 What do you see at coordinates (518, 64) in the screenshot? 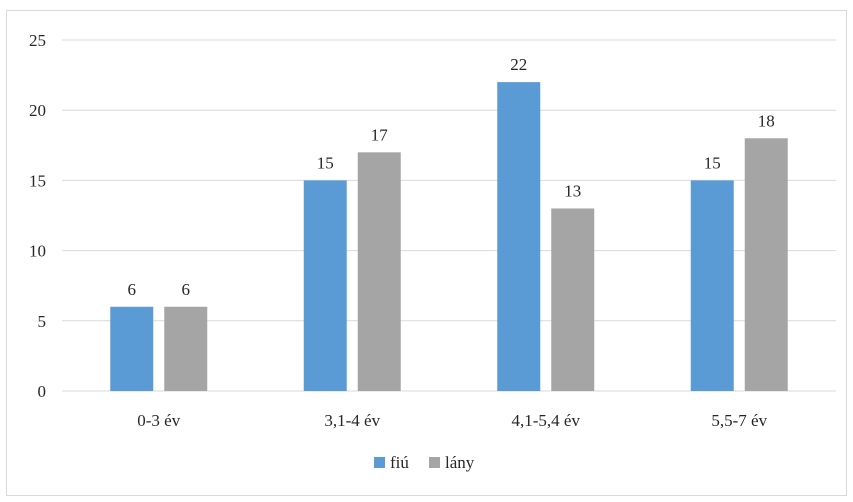
I see `data-label: 22` at bounding box center [518, 64].